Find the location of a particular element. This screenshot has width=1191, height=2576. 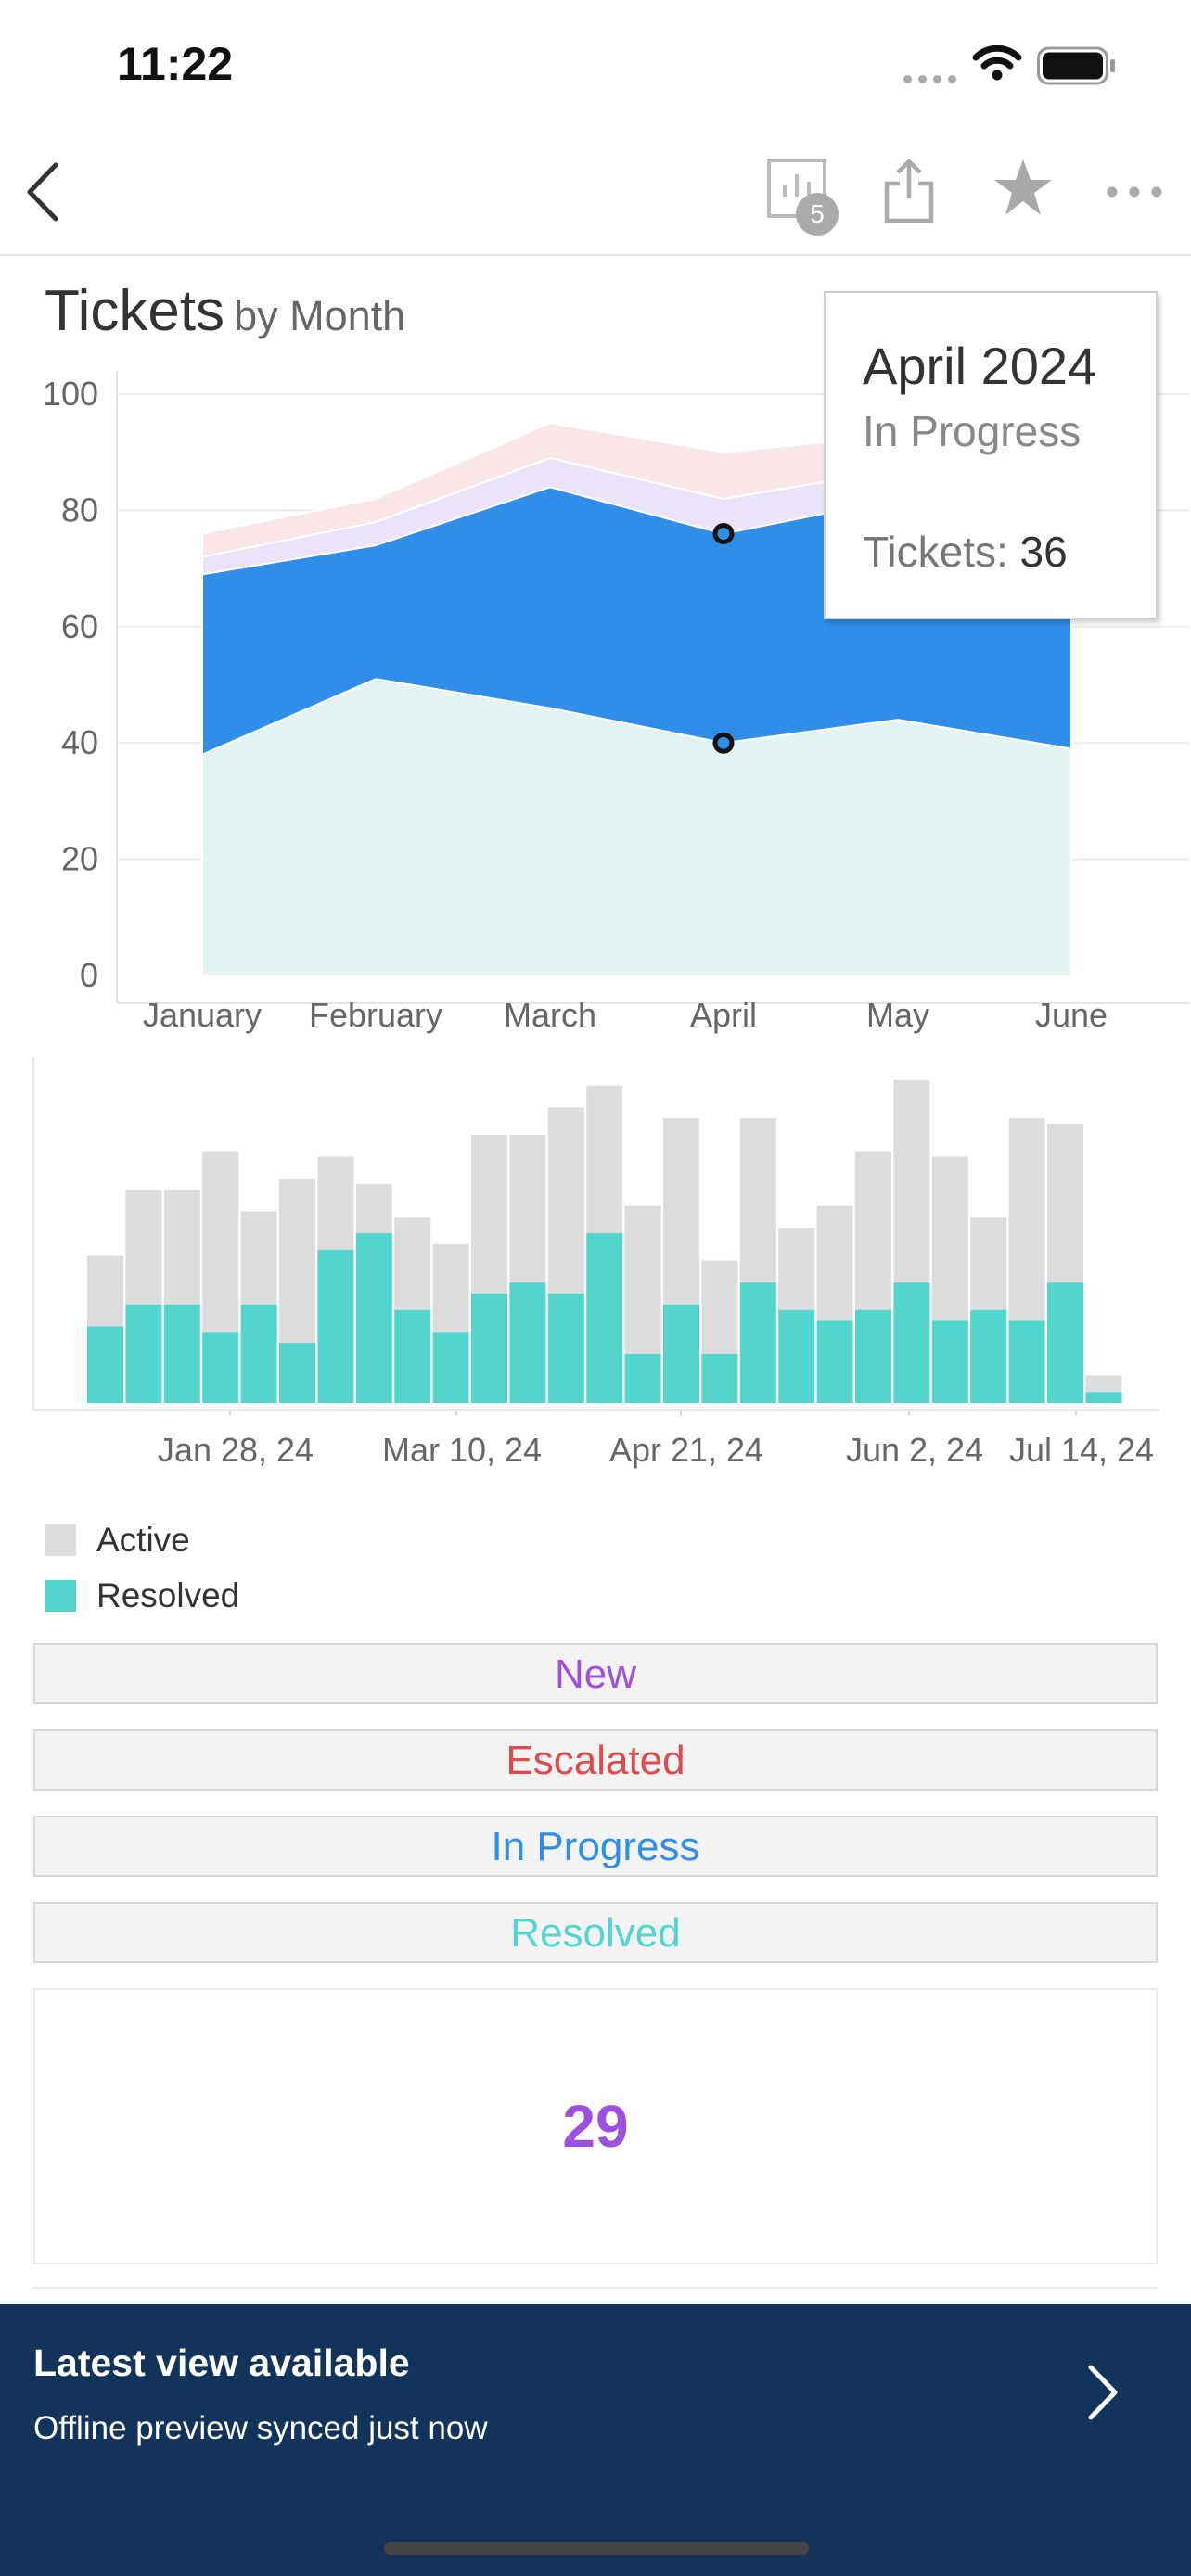

next-card-edge is located at coordinates (595, 2306).